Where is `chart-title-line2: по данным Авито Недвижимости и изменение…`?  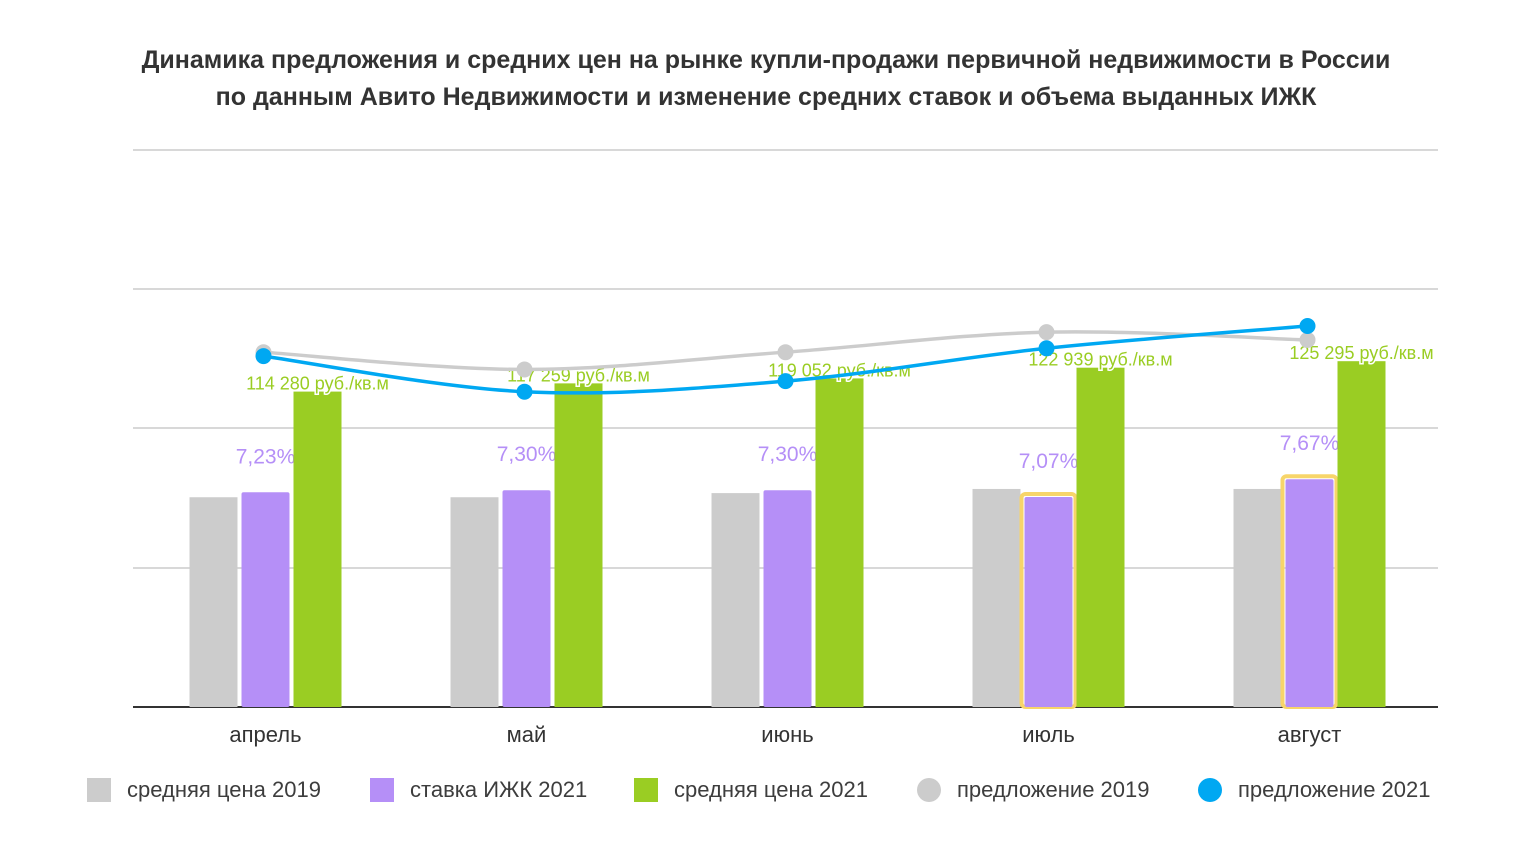
chart-title-line2: по данным Авито Недвижимости и изменение… is located at coordinates (766, 97).